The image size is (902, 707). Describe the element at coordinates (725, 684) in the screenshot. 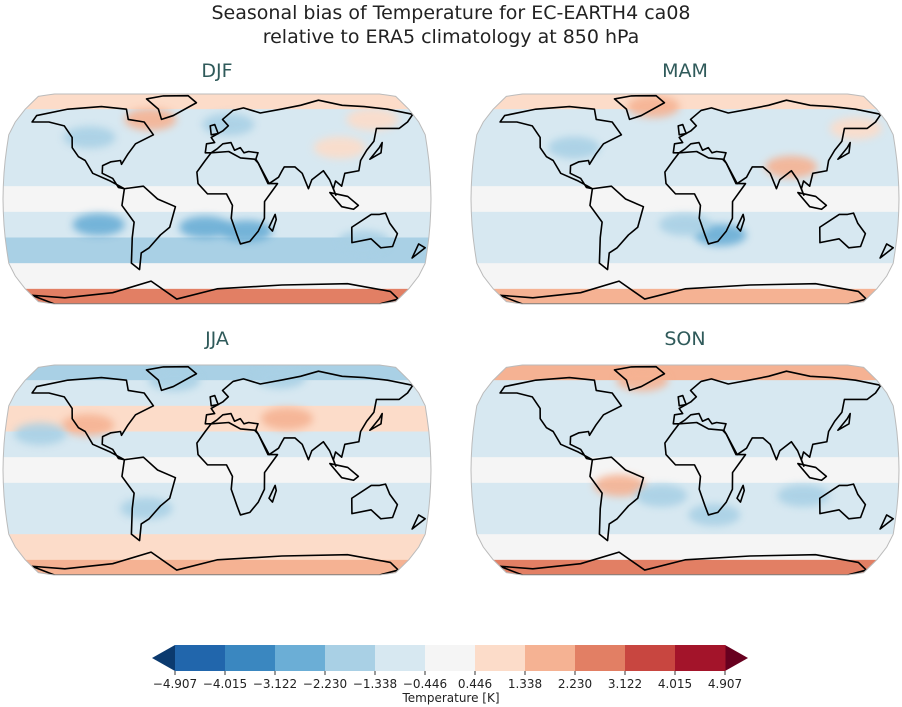

I see `colorbar-tick-label: 4.907` at that location.